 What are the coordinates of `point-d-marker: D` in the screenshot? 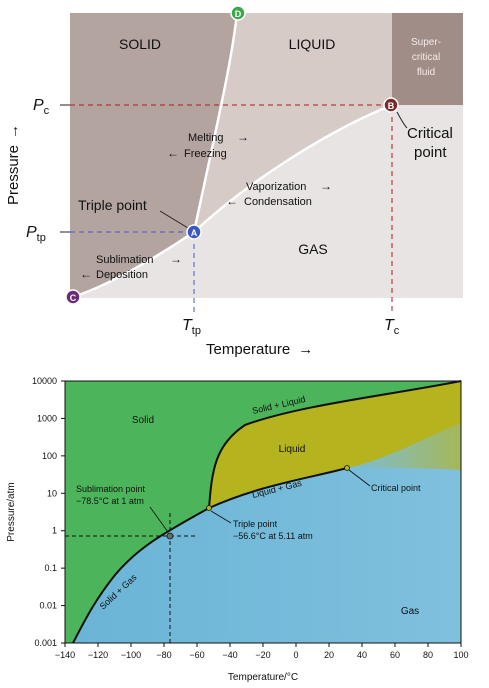 It's located at (238, 13).